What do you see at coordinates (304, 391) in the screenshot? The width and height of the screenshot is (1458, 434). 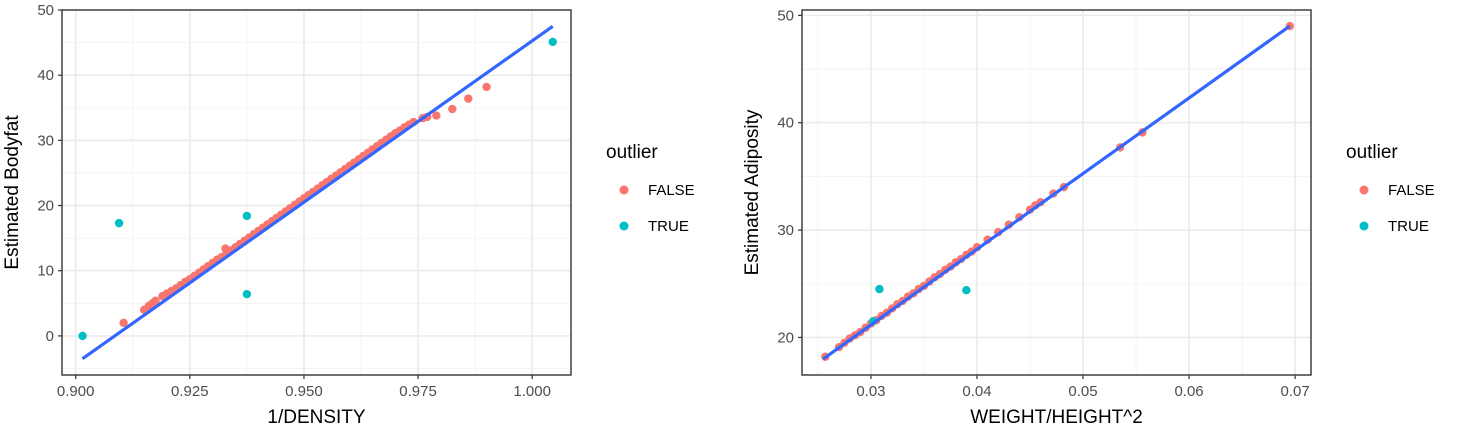 I see `x-tick-label: 0.950` at bounding box center [304, 391].